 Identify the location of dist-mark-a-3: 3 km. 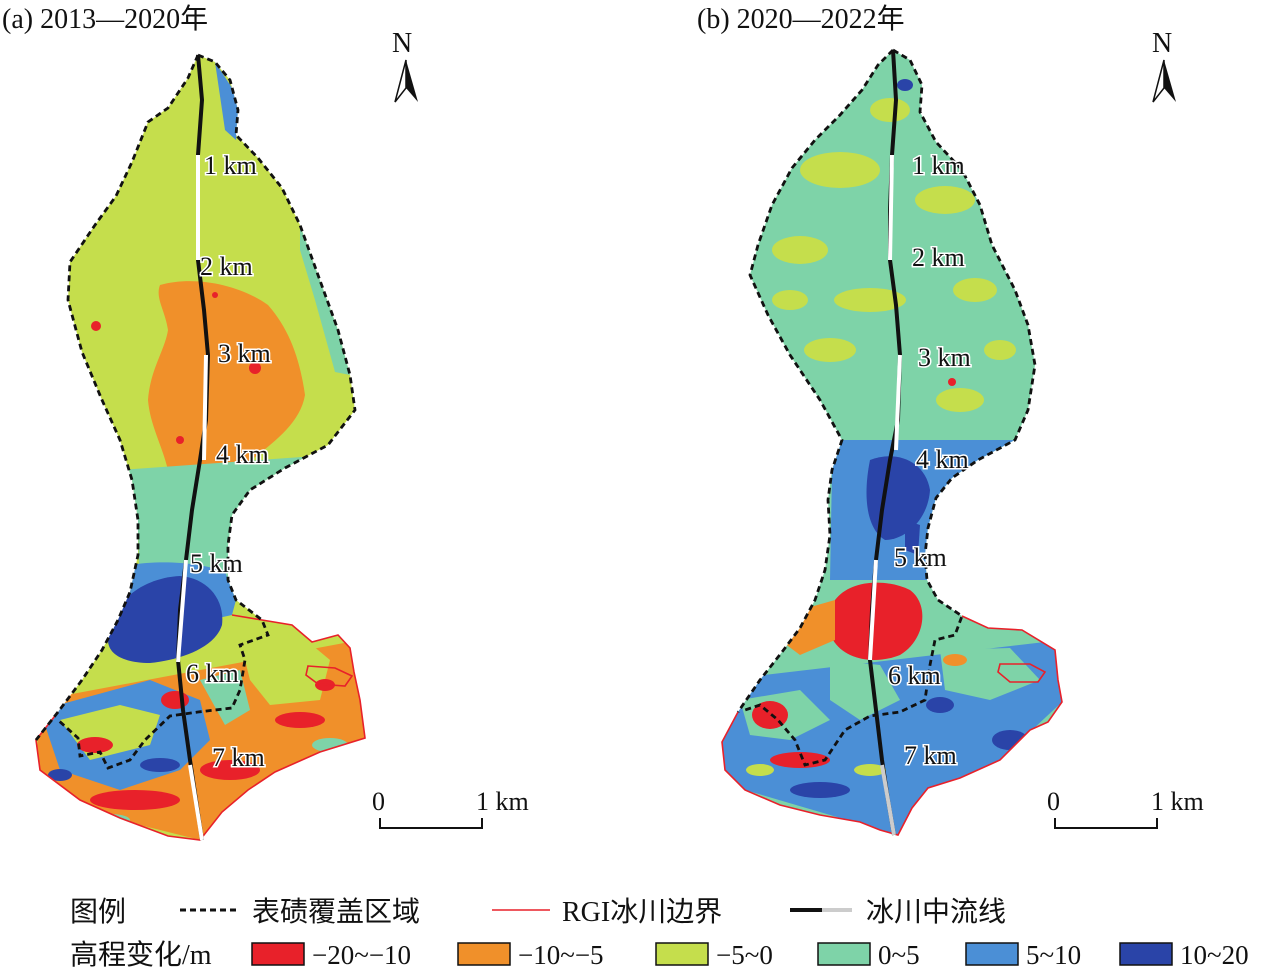
(244, 353).